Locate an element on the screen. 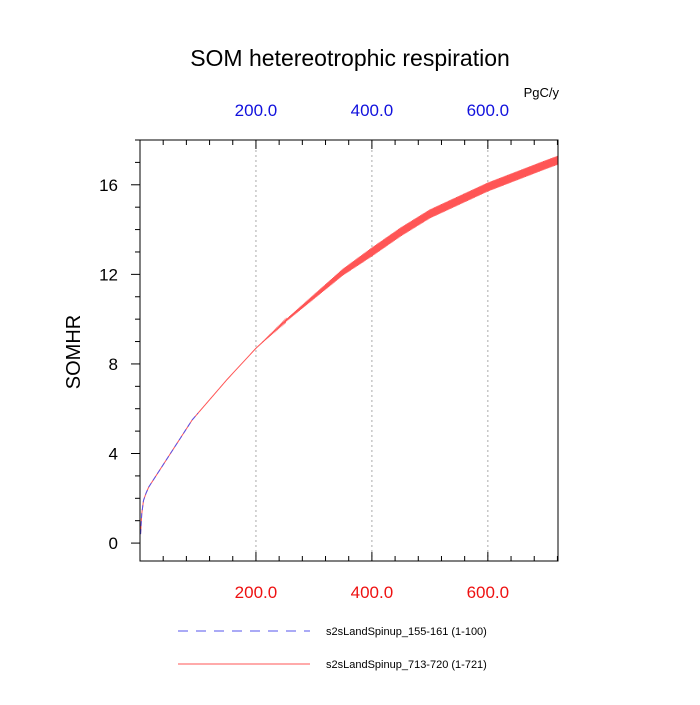 This screenshot has width=700, height=705. legend-label-series-2: s2sLandSpinup_713-720 (1-721) is located at coordinates (406, 665).